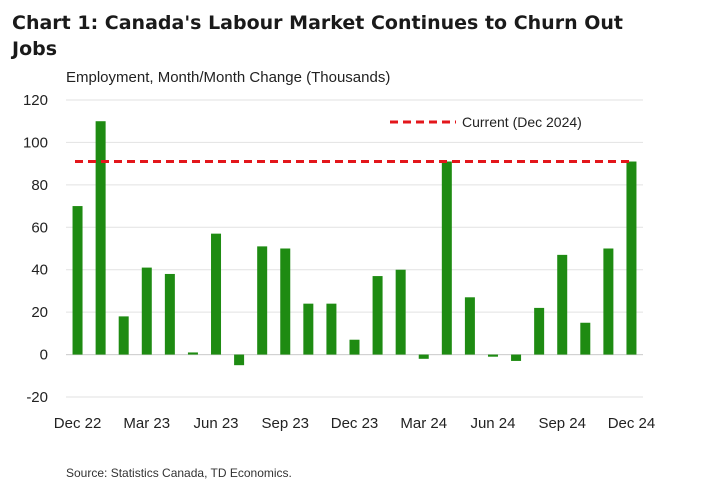 This screenshot has height=502, width=713. What do you see at coordinates (35, 249) in the screenshot?
I see `y-axis: -20 0 20 40 60 80 100 120` at bounding box center [35, 249].